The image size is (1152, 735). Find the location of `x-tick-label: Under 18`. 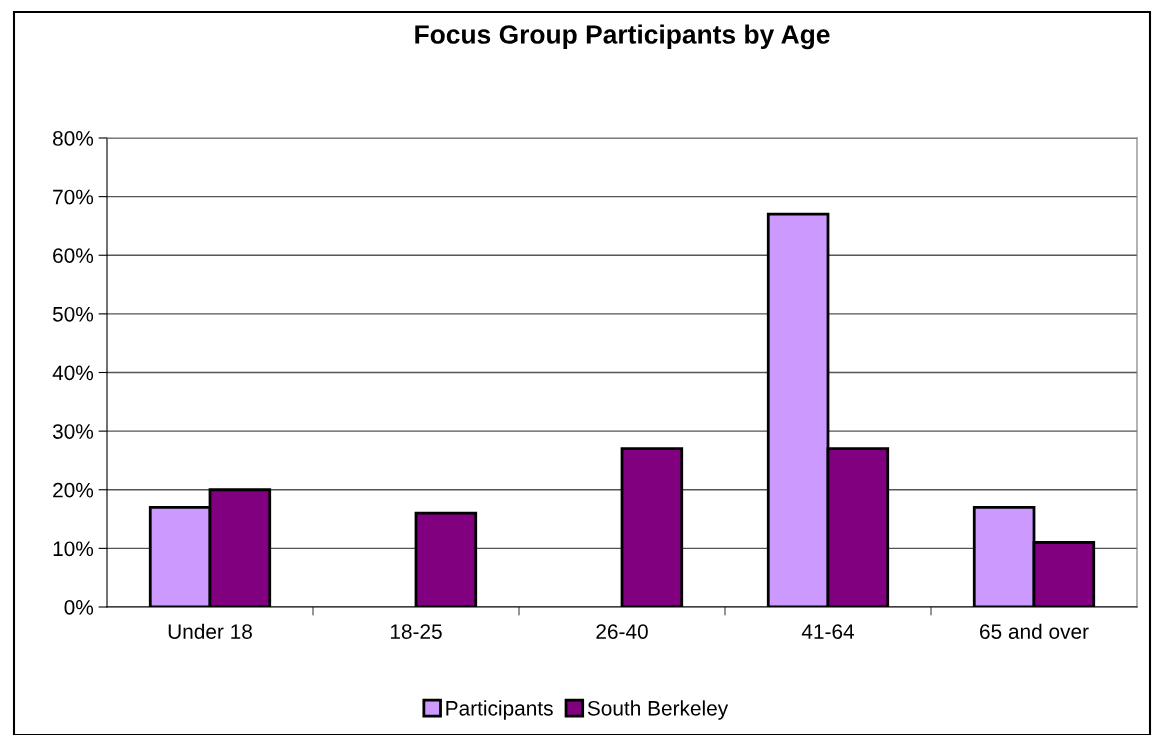

x-tick-label: Under 18 is located at coordinates (210, 631).